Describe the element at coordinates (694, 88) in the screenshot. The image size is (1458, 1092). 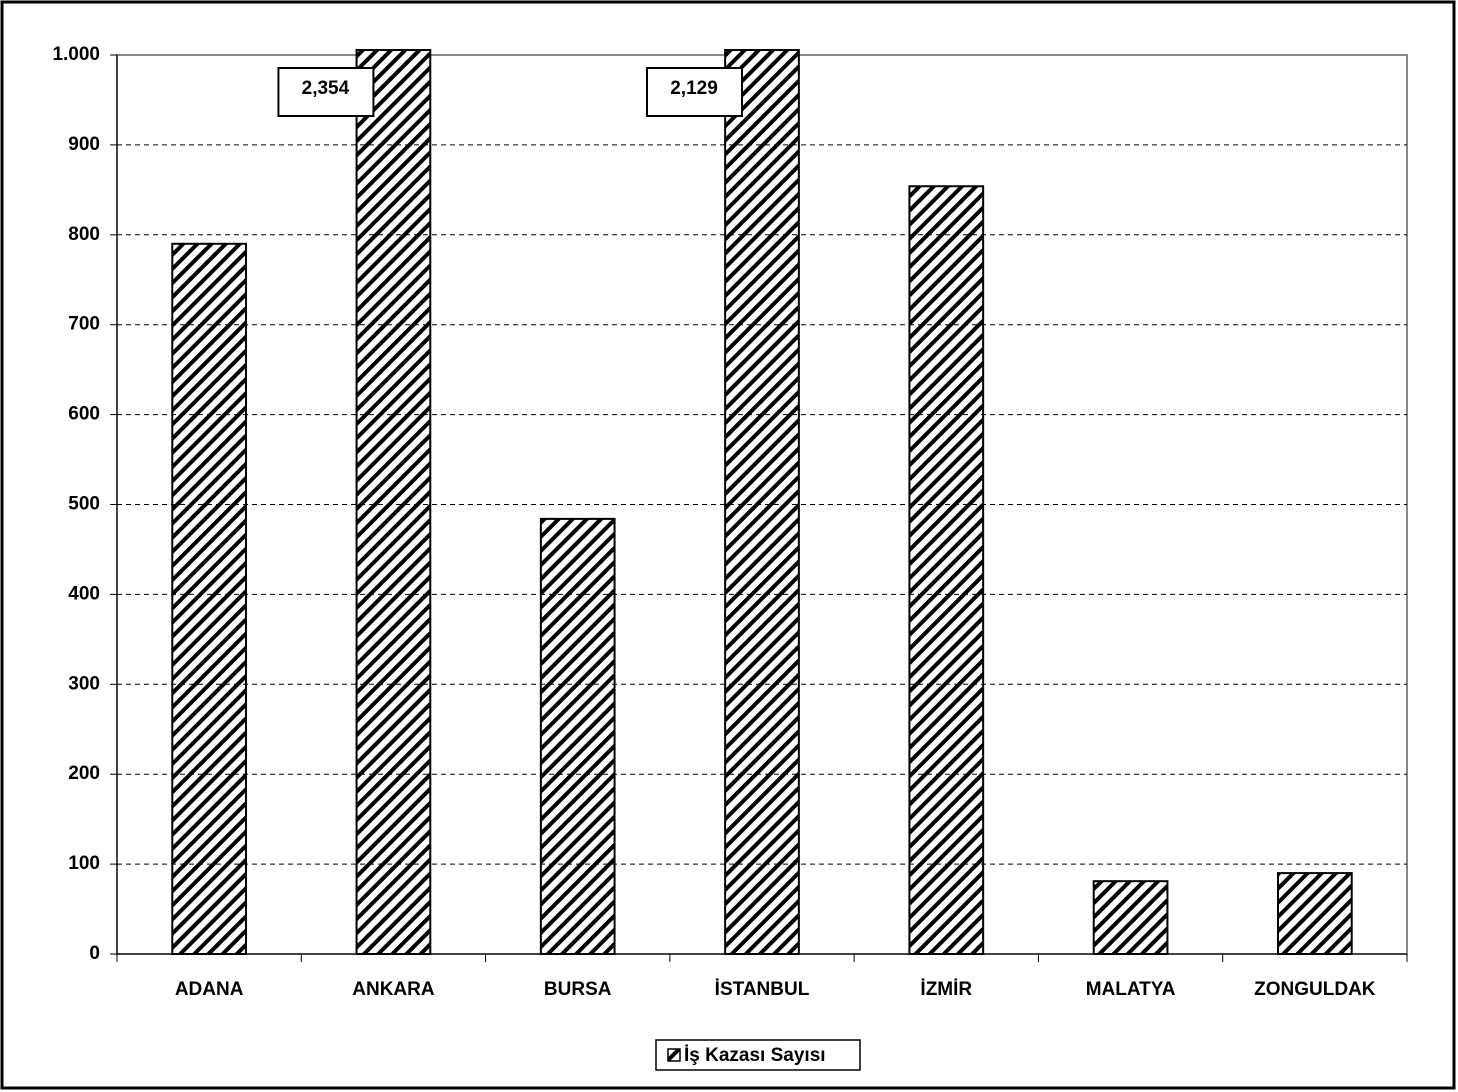
I see `value-label: 2,129` at that location.